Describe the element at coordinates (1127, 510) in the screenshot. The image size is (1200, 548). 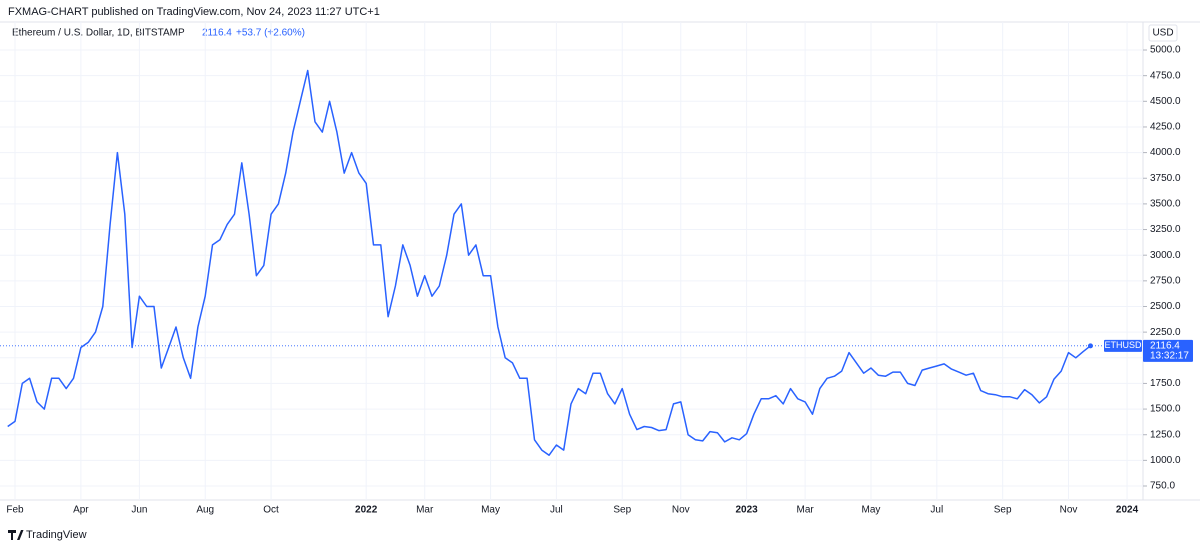
I see `x-tick-label: 2024` at that location.